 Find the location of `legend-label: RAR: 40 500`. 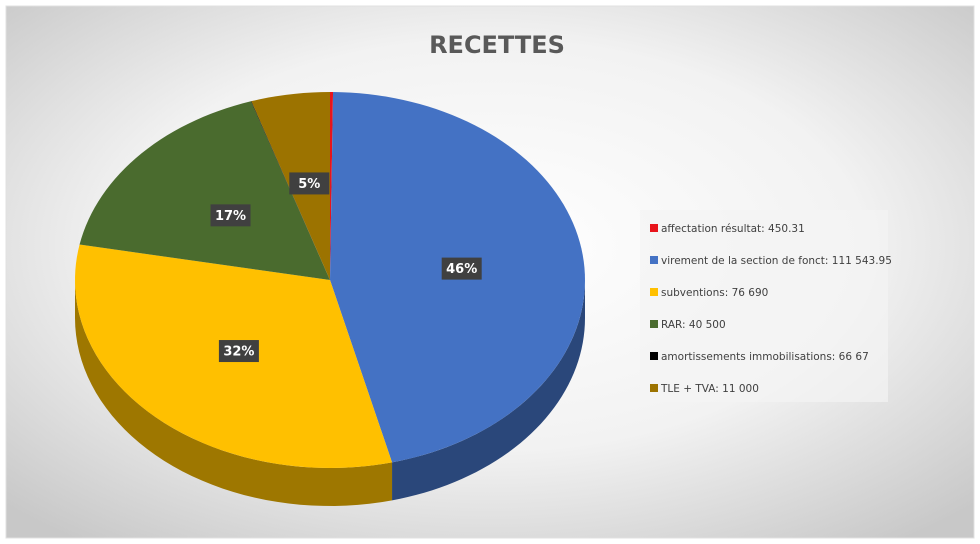

legend-label: RAR: 40 500 is located at coordinates (693, 325).